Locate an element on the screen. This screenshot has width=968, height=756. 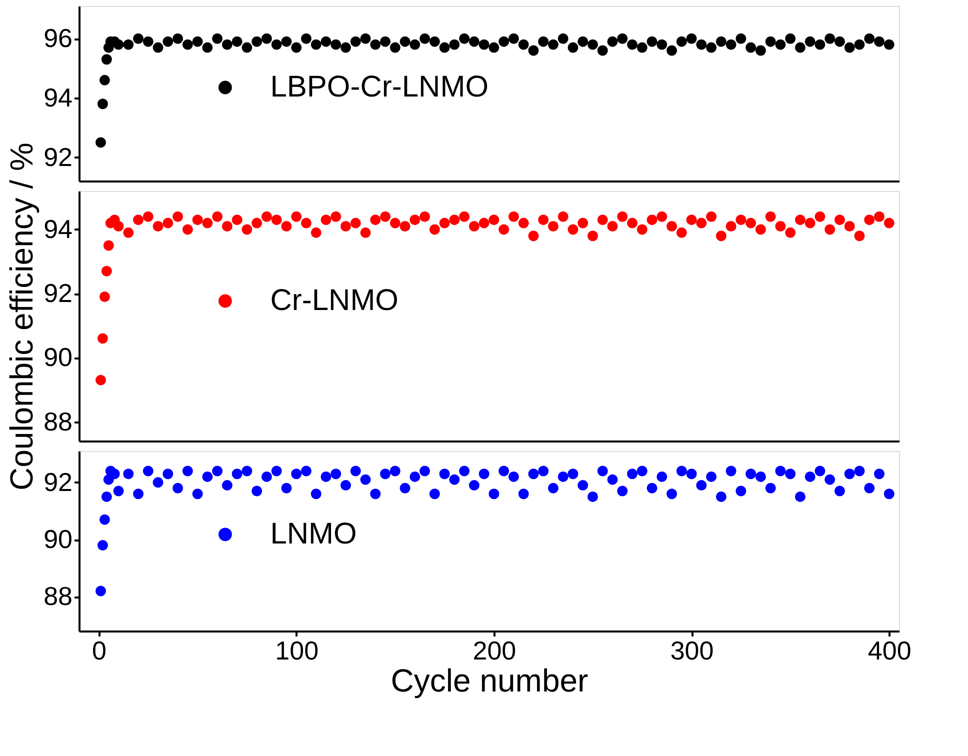
legend-label: Cr-LNMO is located at coordinates (334, 300).